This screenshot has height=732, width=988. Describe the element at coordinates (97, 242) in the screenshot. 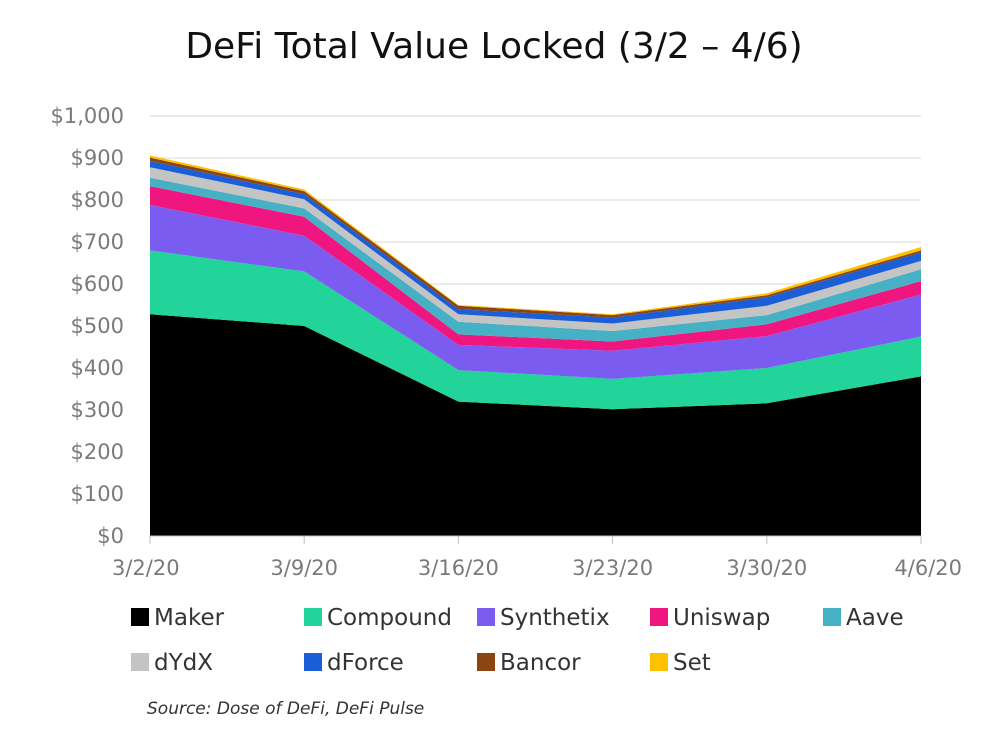

I see `y-tick-label: $700` at that location.